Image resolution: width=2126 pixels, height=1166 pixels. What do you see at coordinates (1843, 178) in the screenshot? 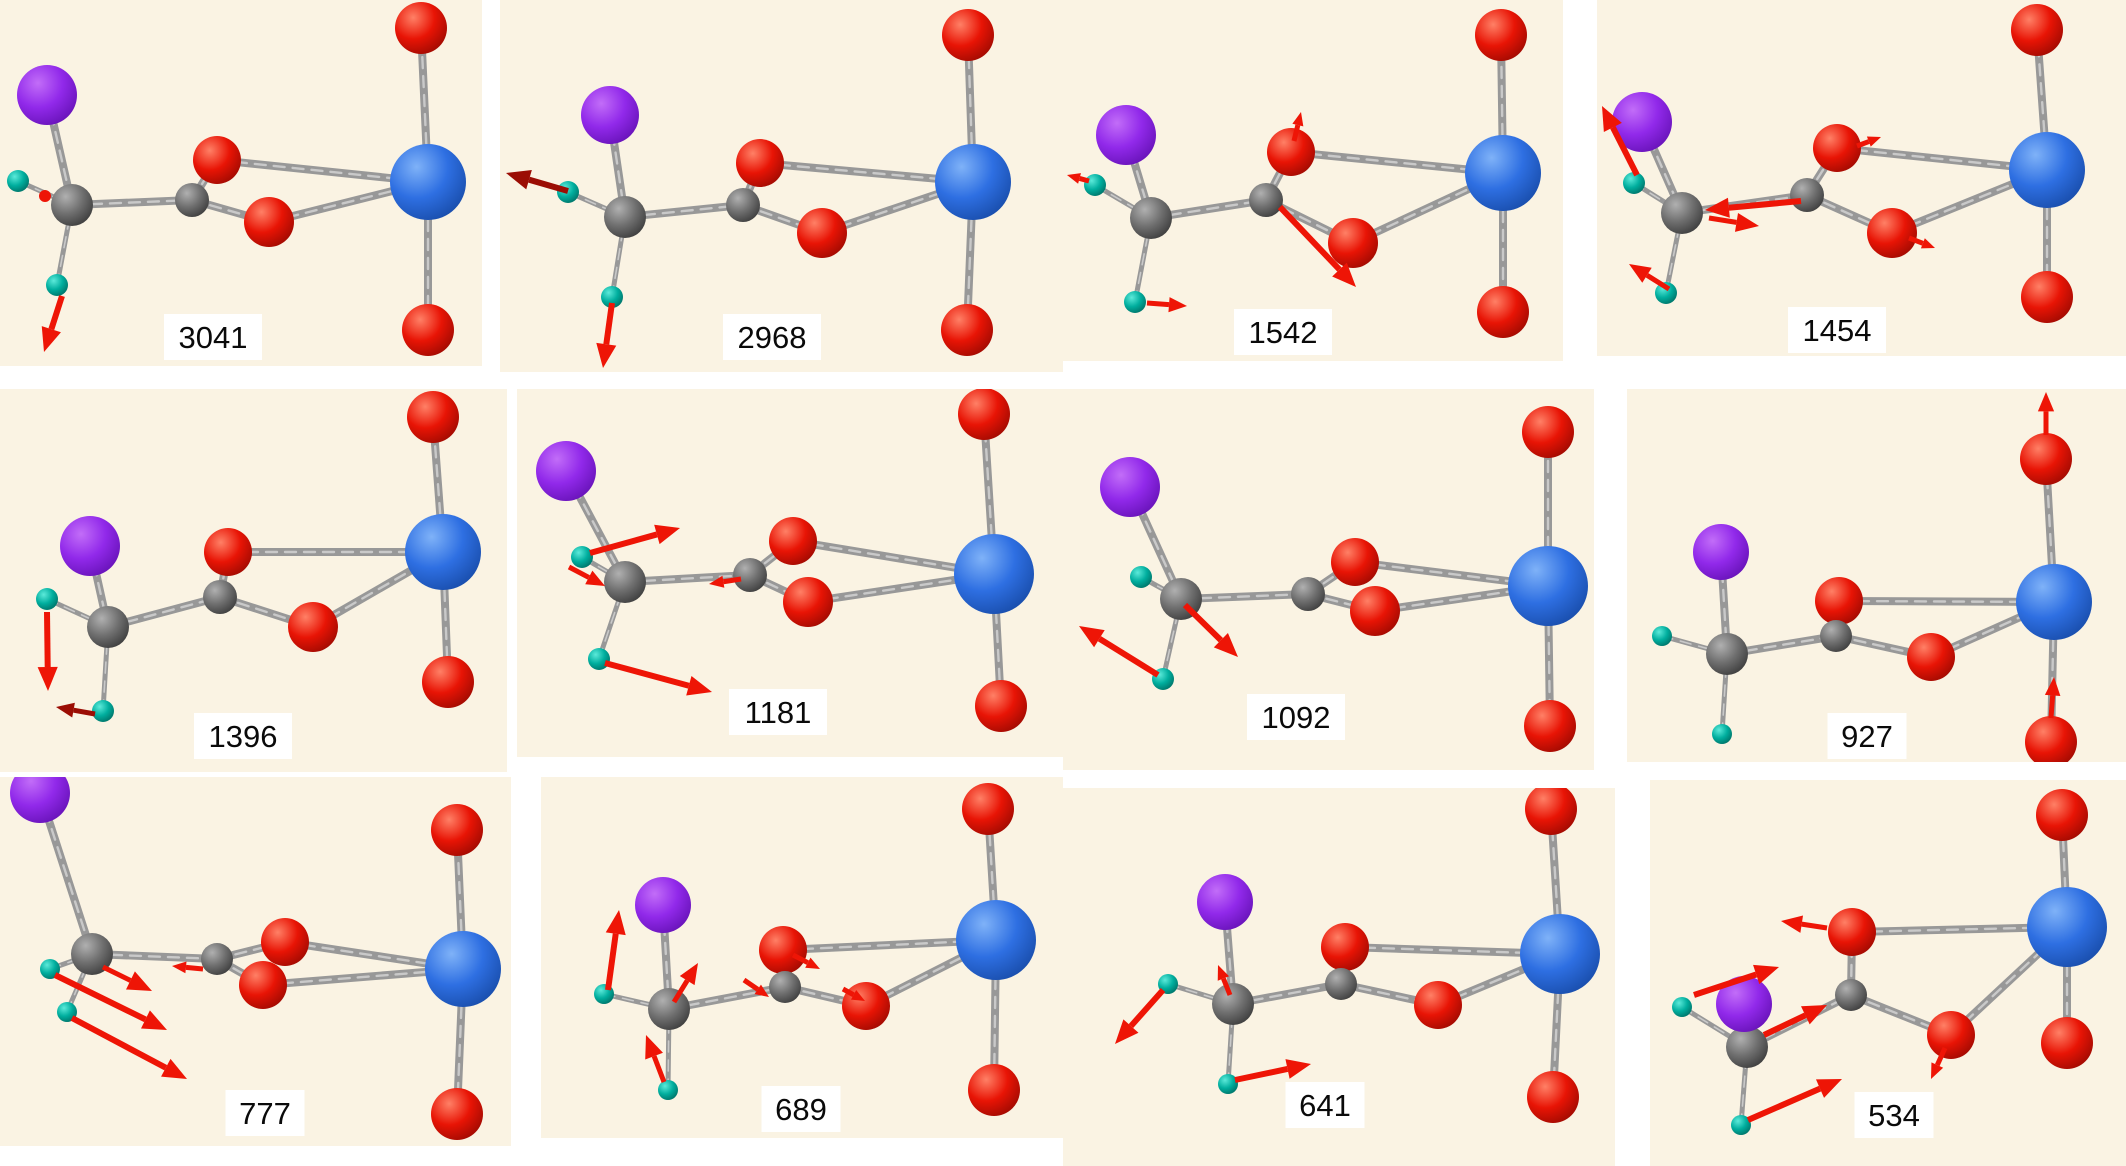
I see `molecule-rendering: 1454` at bounding box center [1843, 178].